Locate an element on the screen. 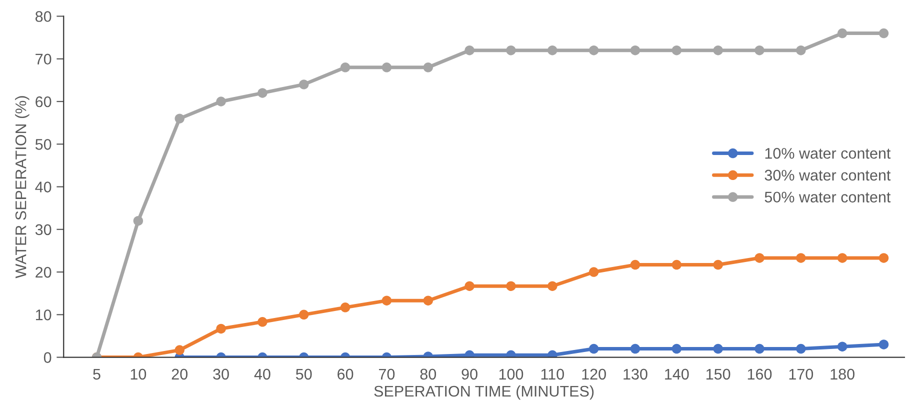  x-tick-label: 140 is located at coordinates (677, 374).